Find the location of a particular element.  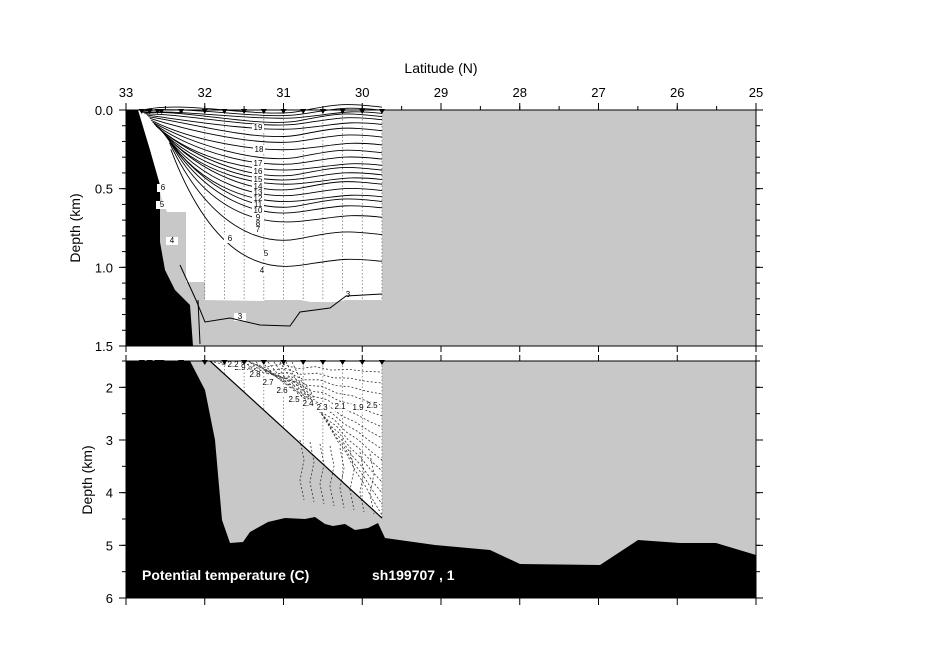

x-tick-label: 27 is located at coordinates (598, 92).